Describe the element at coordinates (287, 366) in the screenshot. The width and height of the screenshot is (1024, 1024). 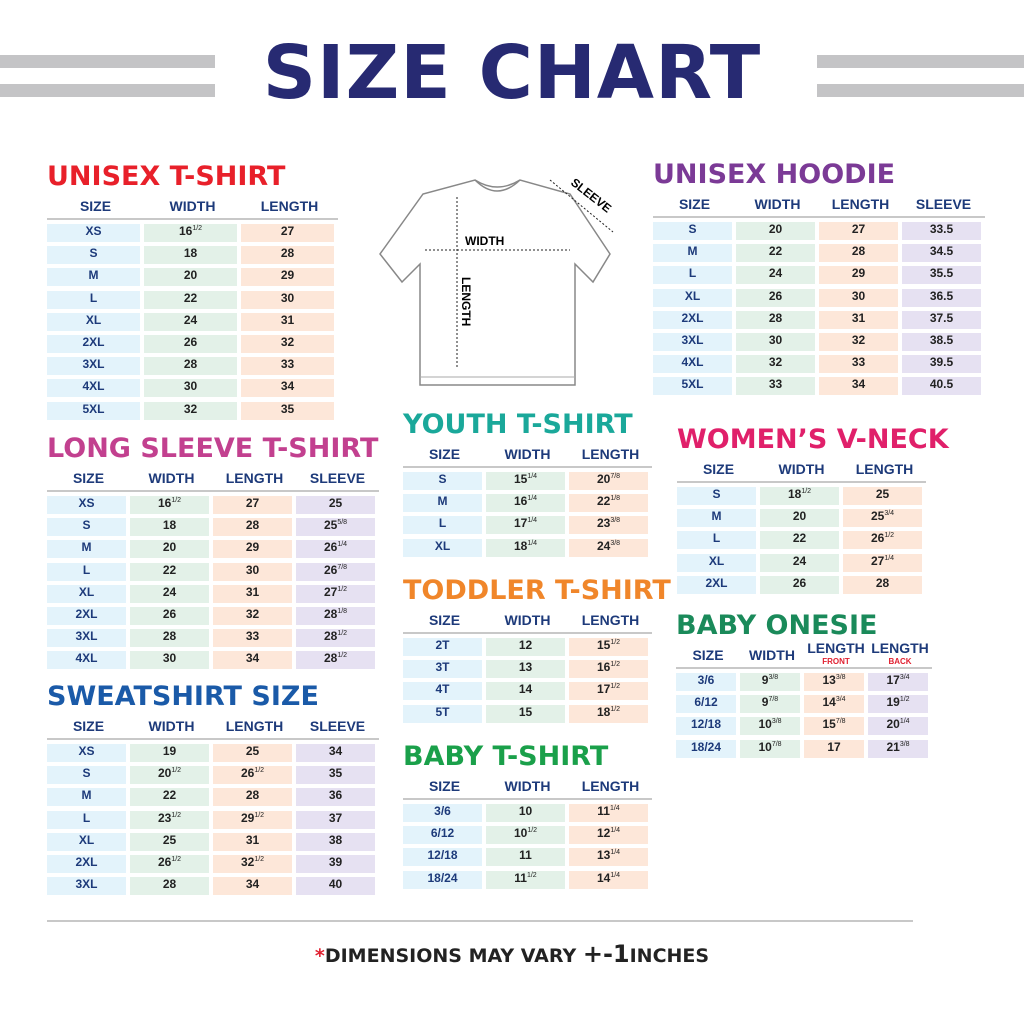
I see `table-cell: 33` at that location.